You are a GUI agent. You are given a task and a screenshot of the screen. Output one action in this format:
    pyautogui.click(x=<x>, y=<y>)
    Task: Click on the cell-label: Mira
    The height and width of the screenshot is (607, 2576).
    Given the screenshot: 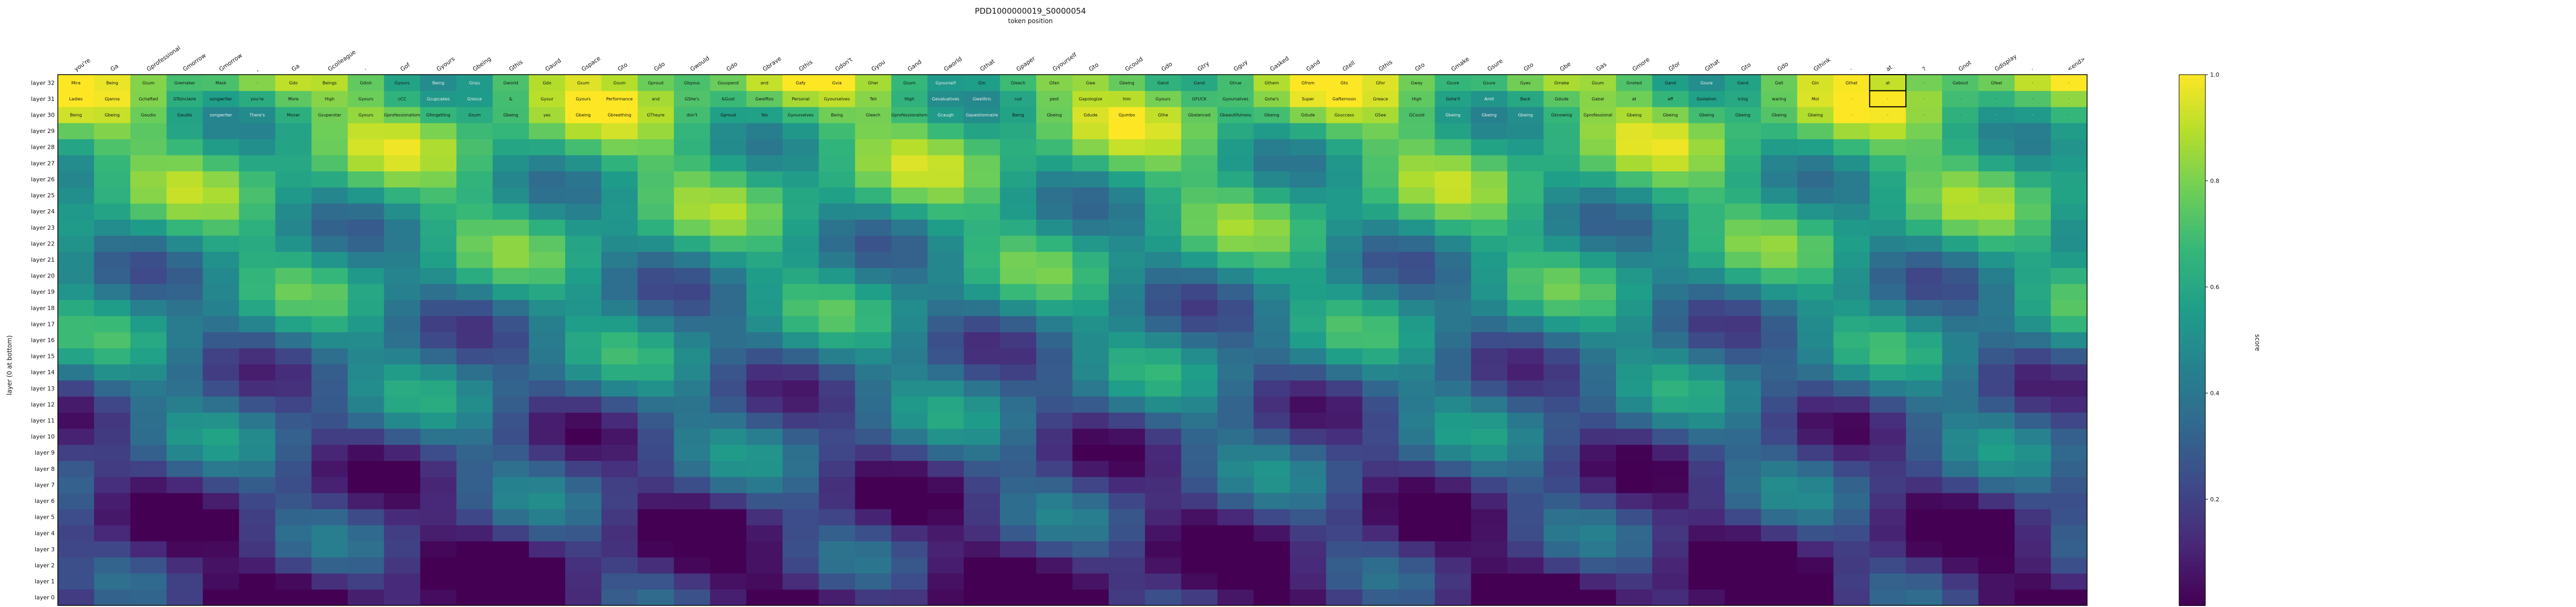 What is the action you would take?
    pyautogui.click(x=75, y=82)
    